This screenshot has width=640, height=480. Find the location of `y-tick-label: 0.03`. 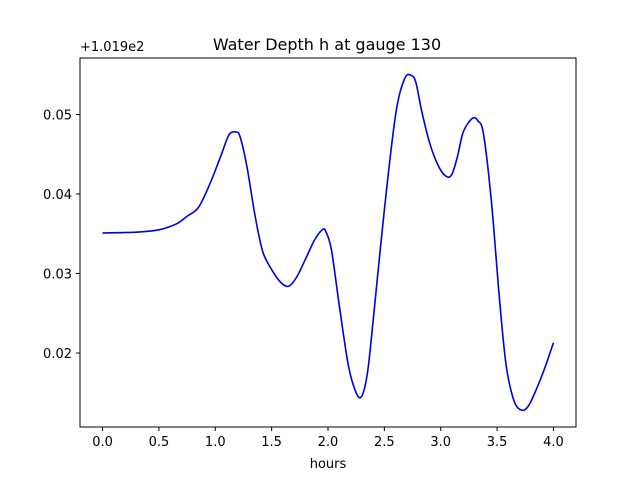

y-tick-label: 0.03 is located at coordinates (57, 275).